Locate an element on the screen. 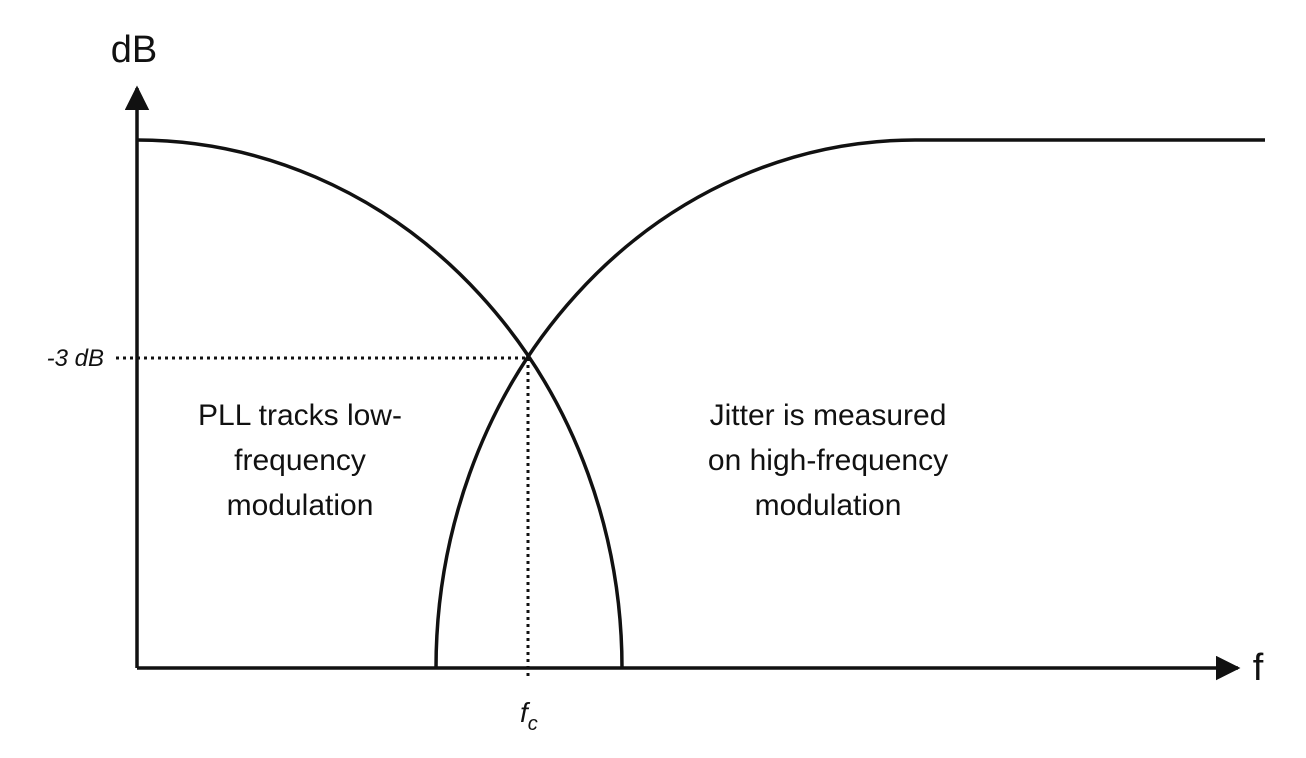 The width and height of the screenshot is (1306, 758). level-label: -3 dB is located at coordinates (75, 358).